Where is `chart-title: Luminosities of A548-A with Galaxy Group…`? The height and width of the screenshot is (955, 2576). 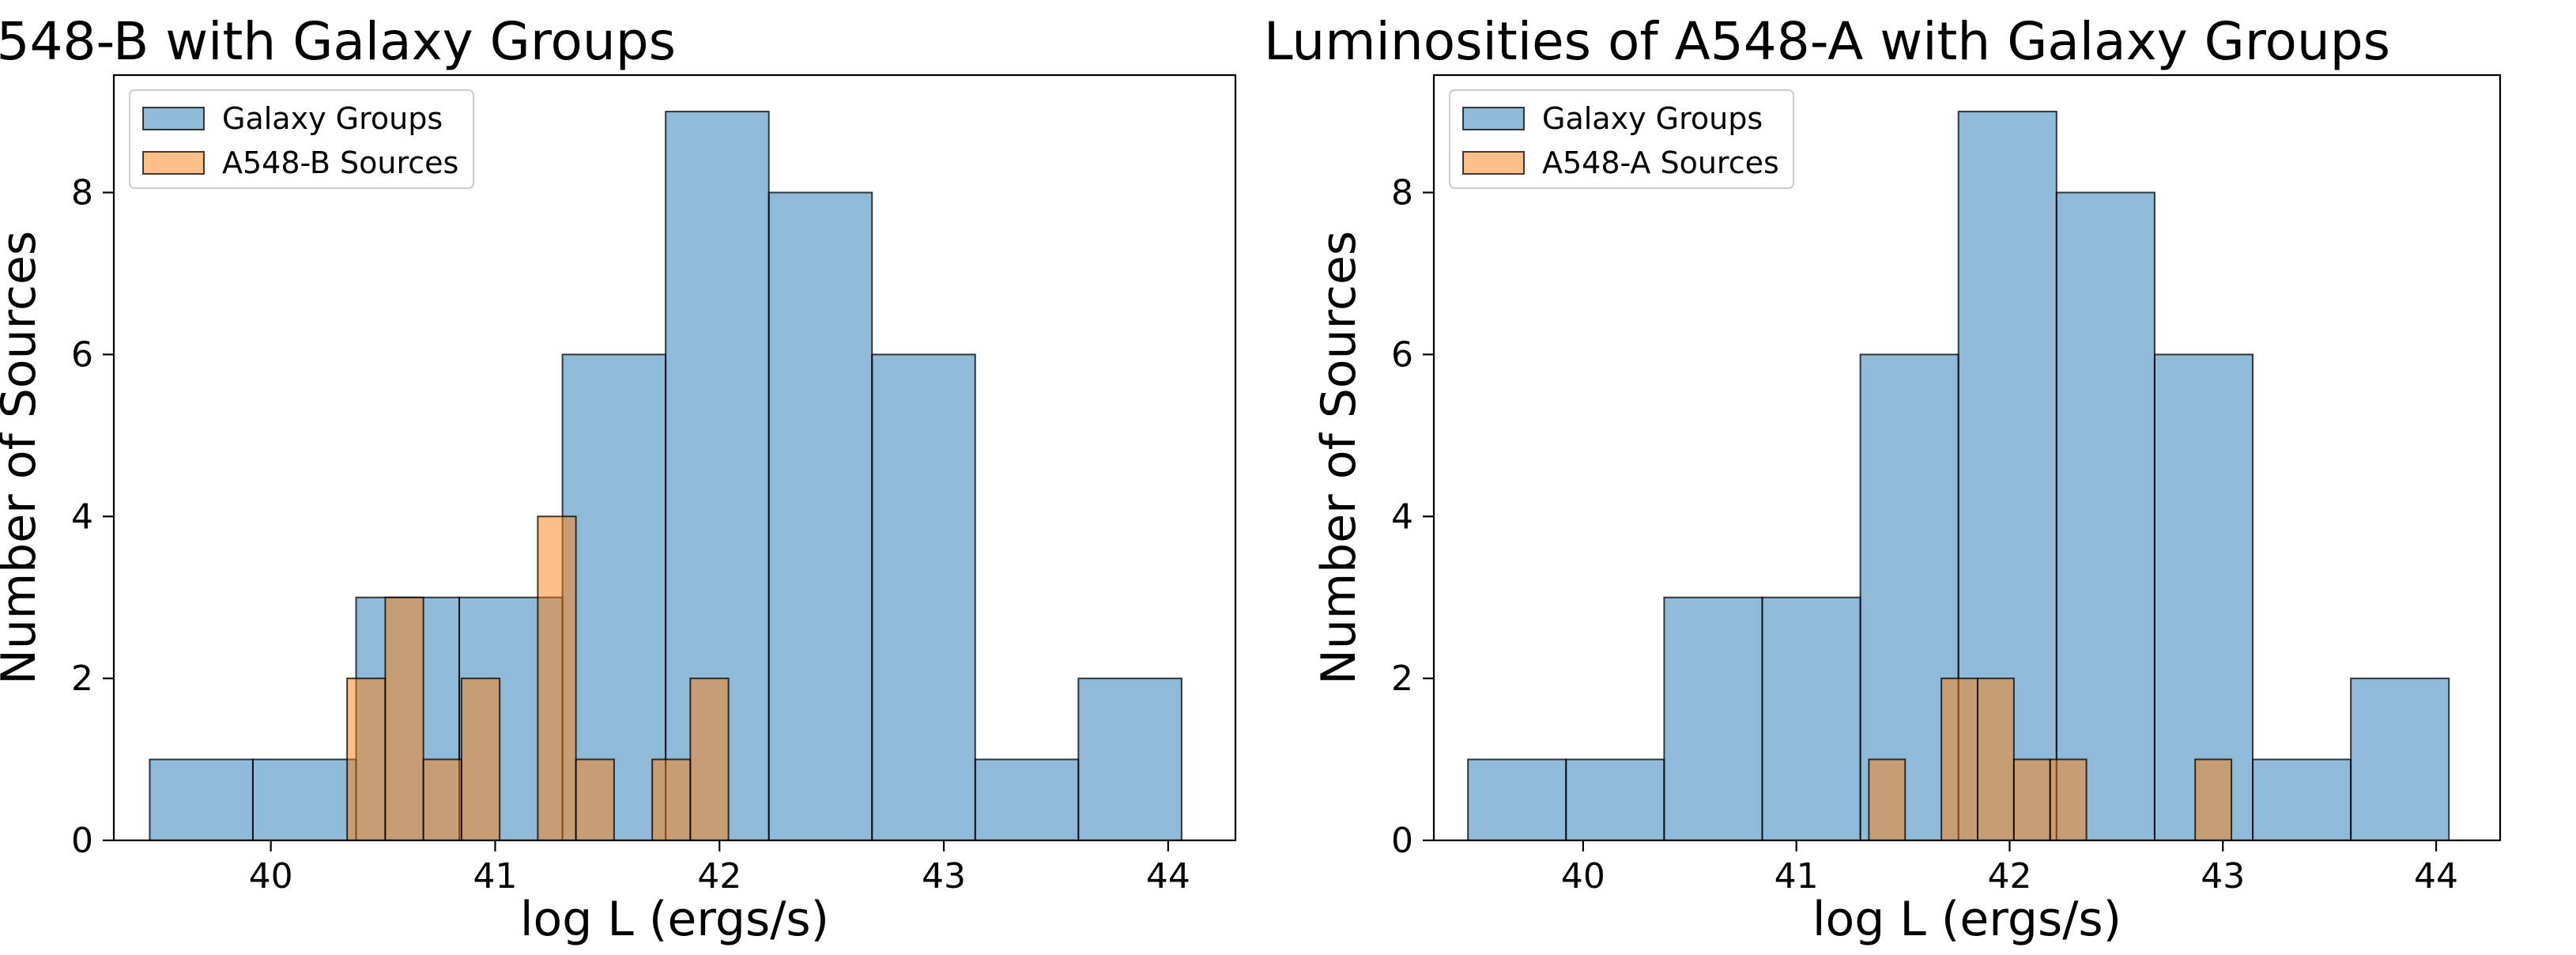
chart-title: Luminosities of A548-A with Galaxy Group… is located at coordinates (1827, 41).